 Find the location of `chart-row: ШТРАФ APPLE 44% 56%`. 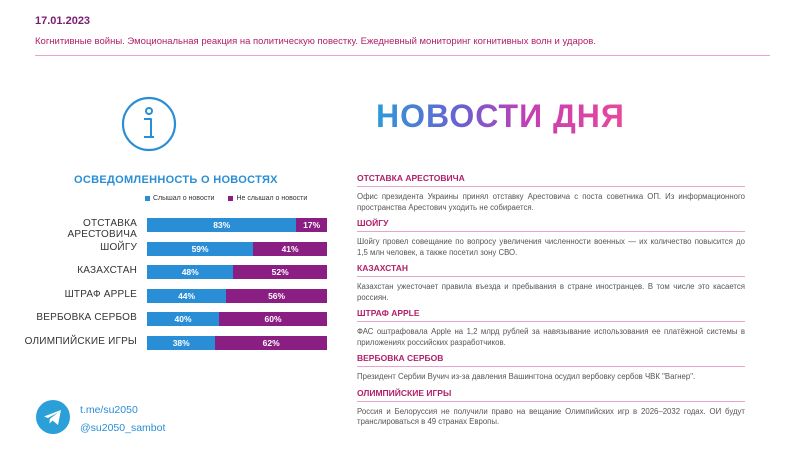

chart-row: ШТРАФ APPLE 44% 56% is located at coordinates (175, 299).